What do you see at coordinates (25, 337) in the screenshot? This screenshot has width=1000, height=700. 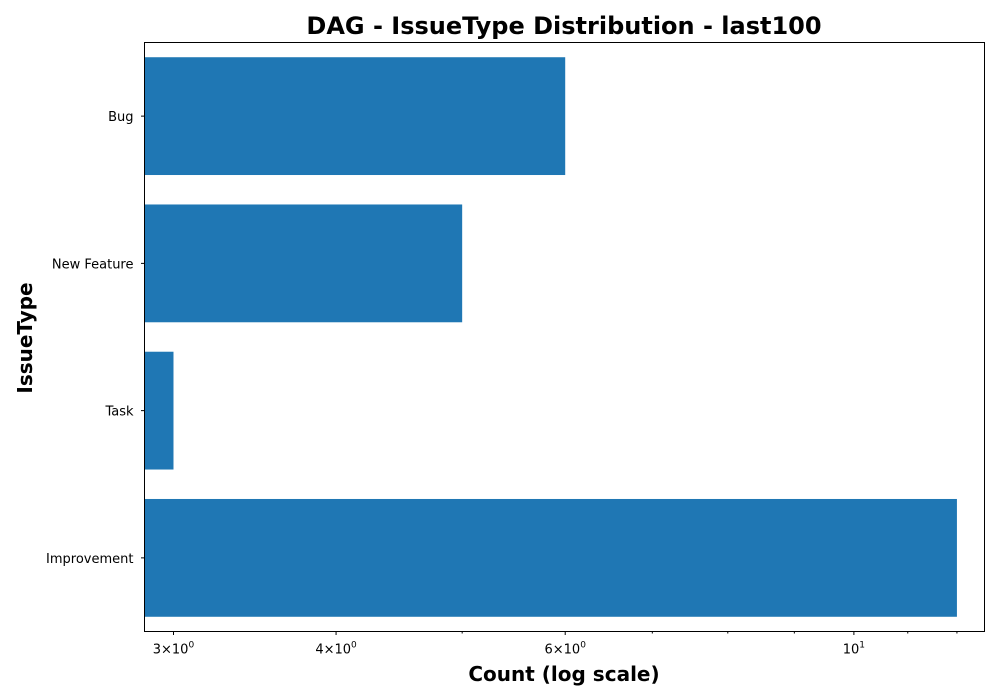 I see `y-axis-label: IssueType` at bounding box center [25, 337].